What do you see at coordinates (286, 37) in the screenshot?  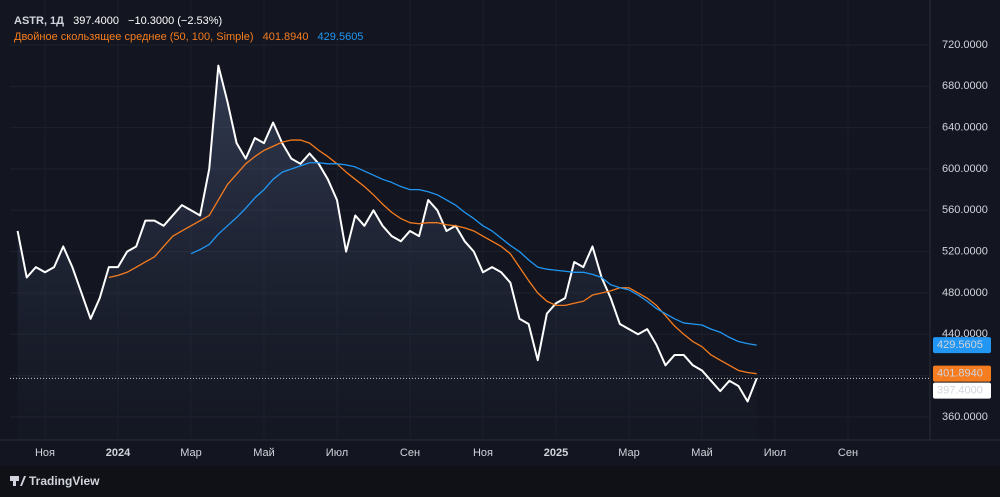 I see `ma-fast-value: 401.8940` at bounding box center [286, 37].